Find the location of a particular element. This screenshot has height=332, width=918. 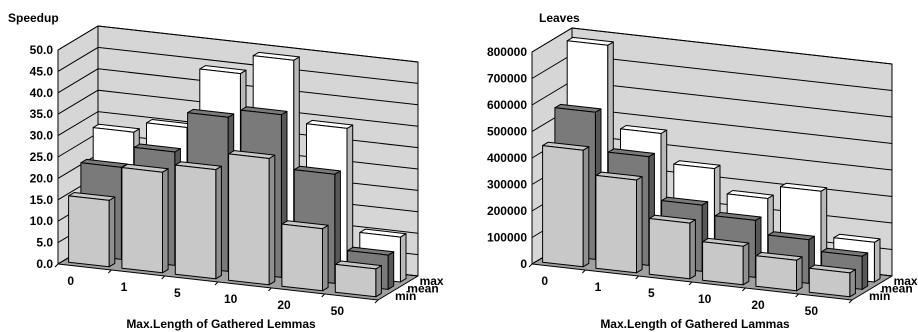

x-axis-label: Max.Length of Gathered Lemmas is located at coordinates (221, 324).